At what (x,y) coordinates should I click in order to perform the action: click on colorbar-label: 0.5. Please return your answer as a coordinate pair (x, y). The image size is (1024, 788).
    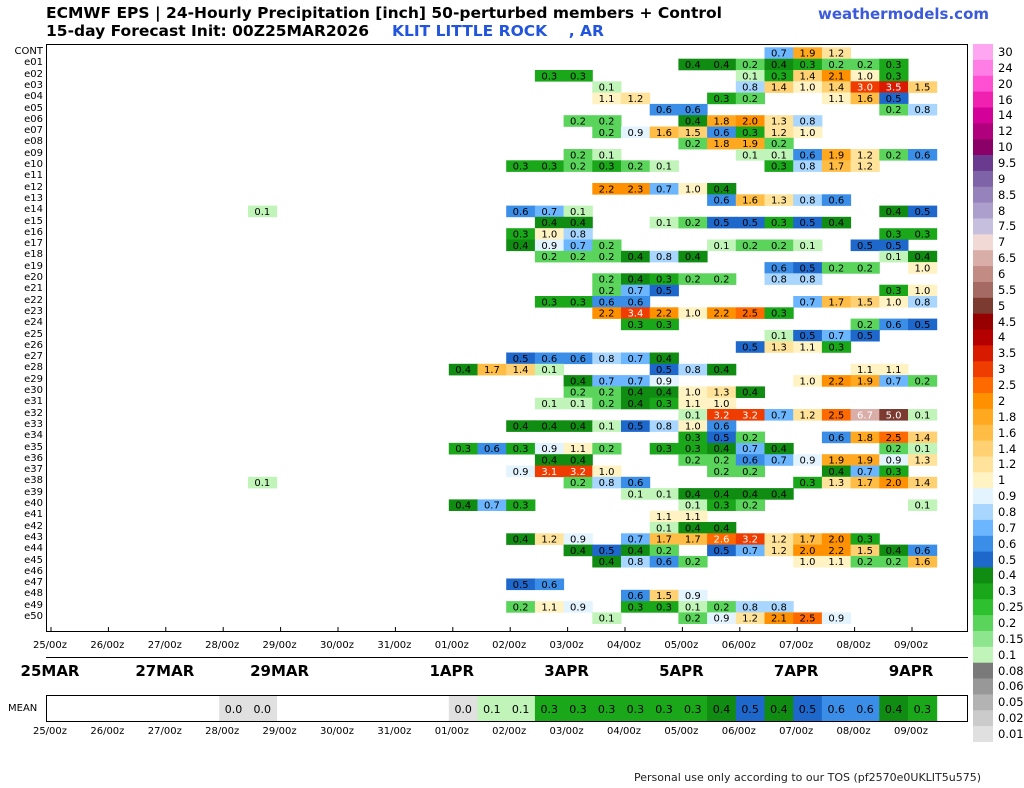
    Looking at the image, I should click on (1007, 559).